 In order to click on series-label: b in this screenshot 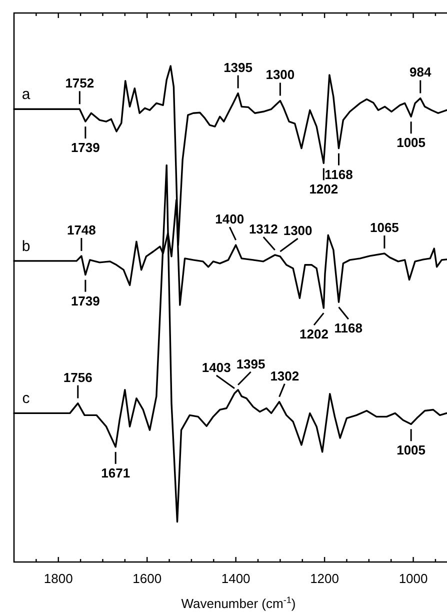, I will do `click(26, 246)`.